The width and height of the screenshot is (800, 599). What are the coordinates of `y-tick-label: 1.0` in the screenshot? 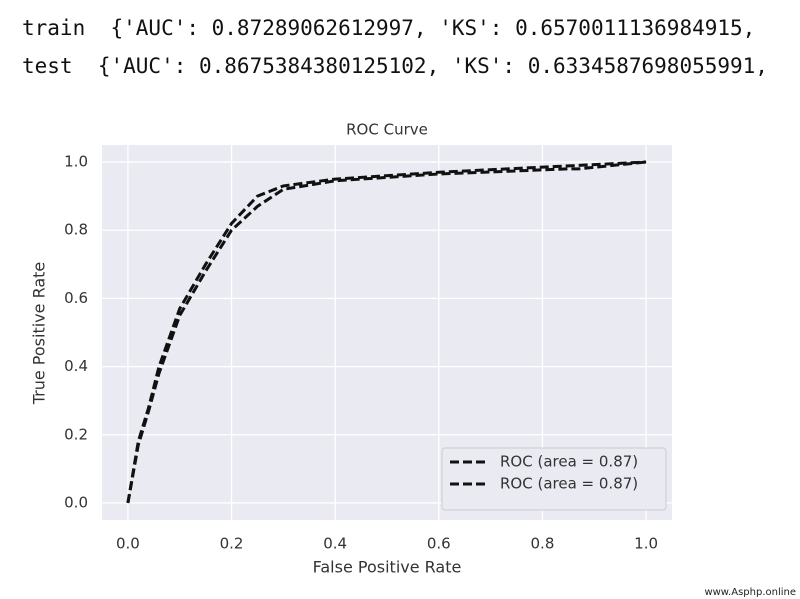 It's located at (76, 162).